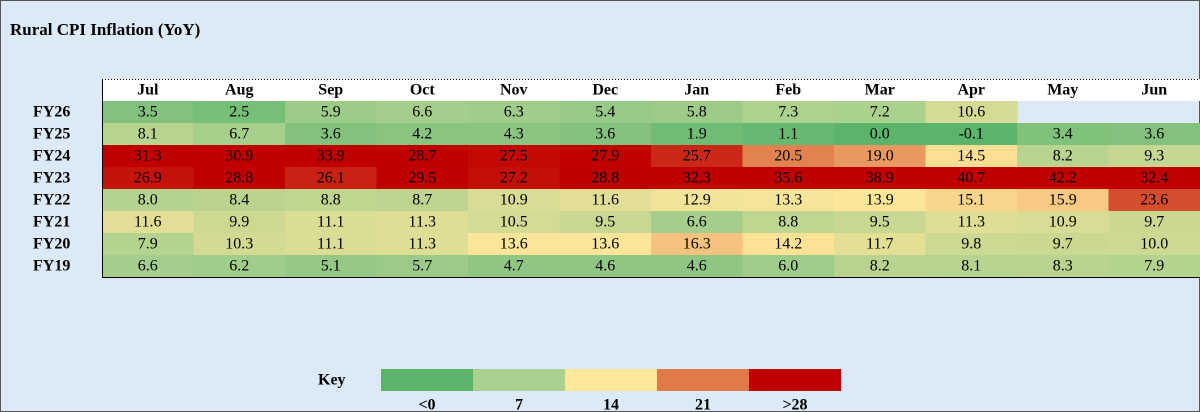 This screenshot has height=412, width=1200. Describe the element at coordinates (971, 90) in the screenshot. I see `column-label: Apr` at that location.